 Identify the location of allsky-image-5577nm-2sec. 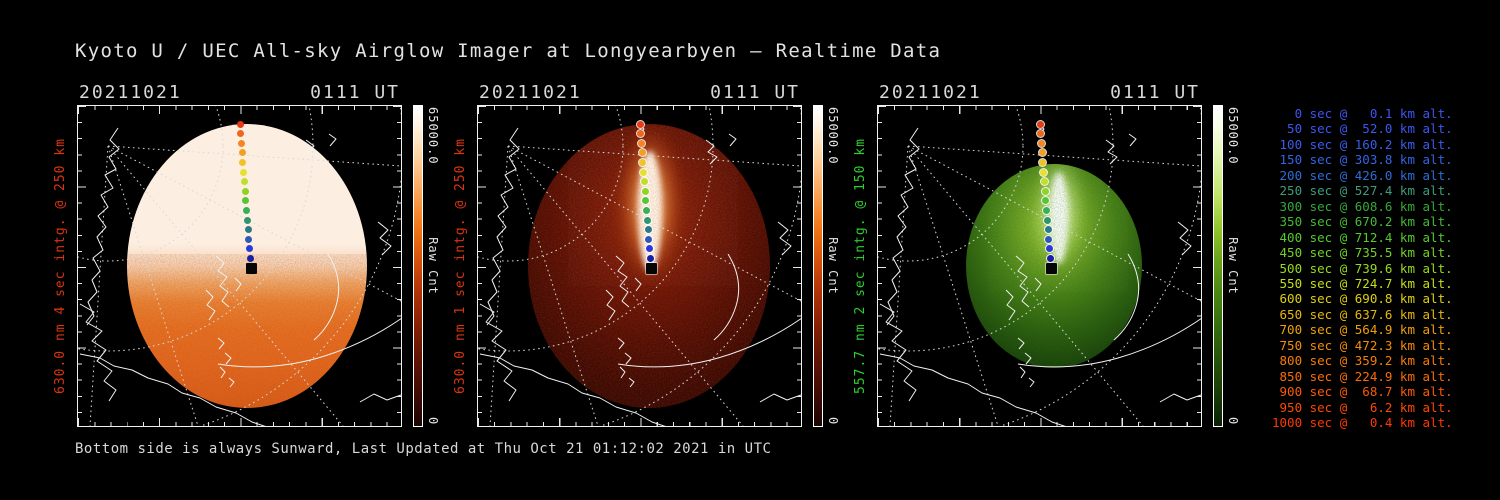
(1039, 266).